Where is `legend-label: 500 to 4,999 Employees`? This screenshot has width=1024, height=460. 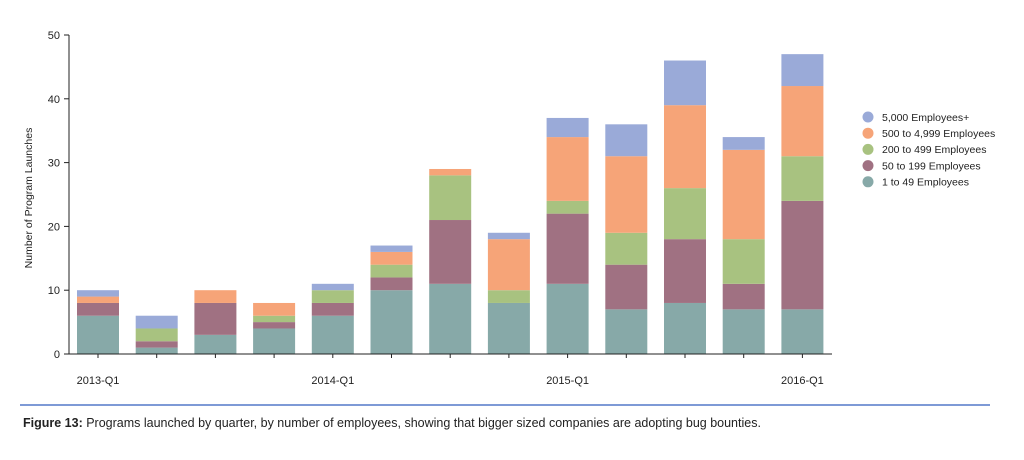
legend-label: 500 to 4,999 Employees is located at coordinates (938, 134).